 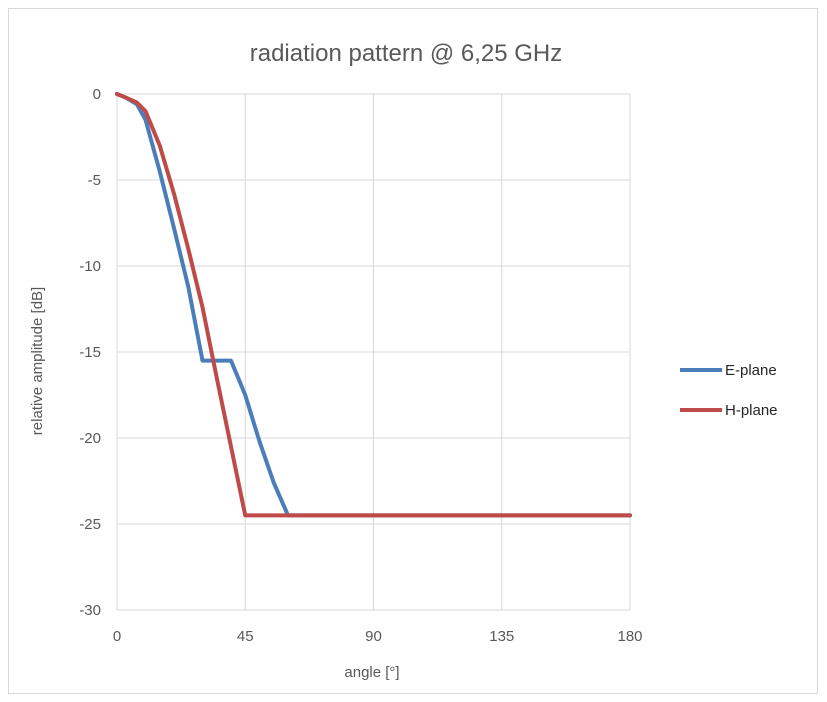 What do you see at coordinates (90, 610) in the screenshot?
I see `y-tick-label: -30` at bounding box center [90, 610].